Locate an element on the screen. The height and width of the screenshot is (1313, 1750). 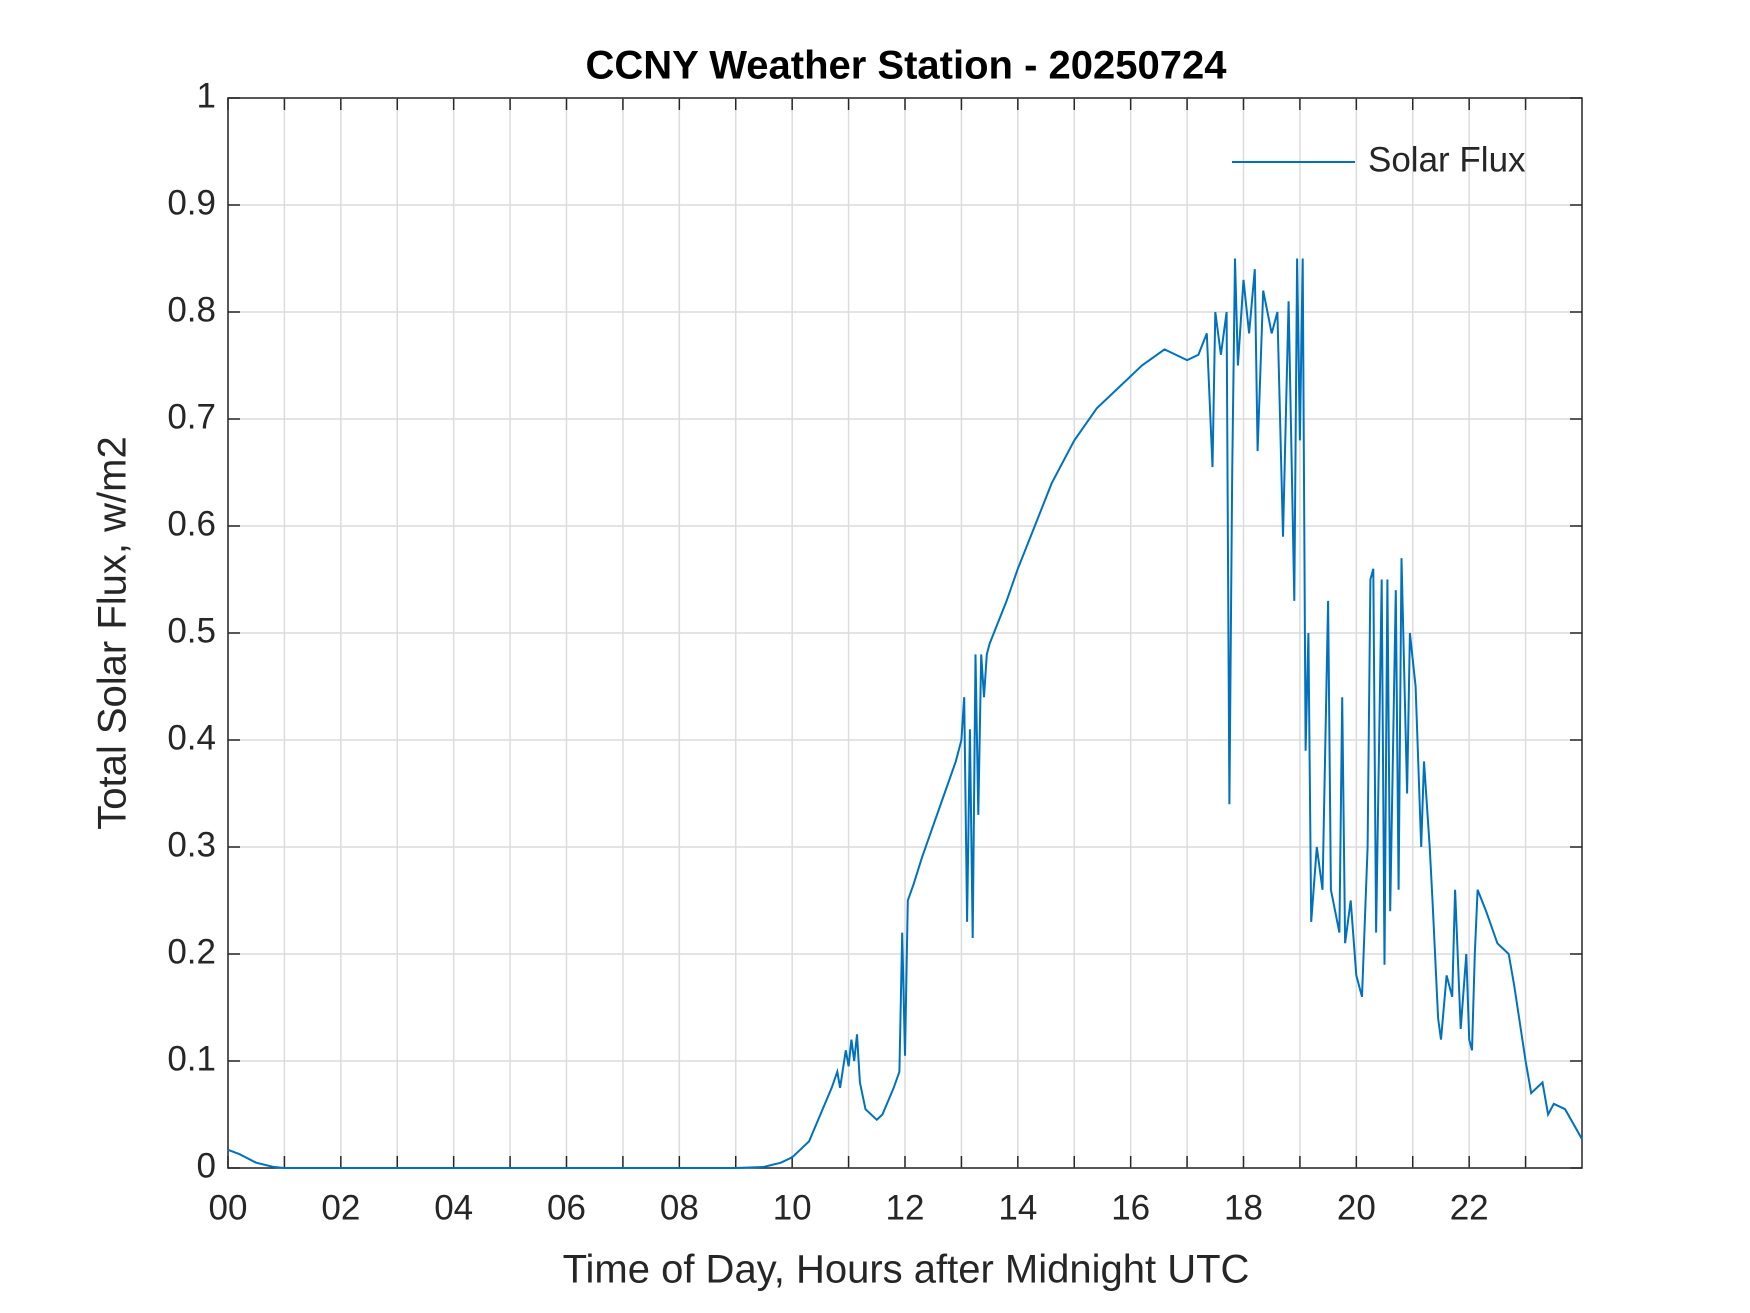
x-tick-label: 04 is located at coordinates (453, 1207).